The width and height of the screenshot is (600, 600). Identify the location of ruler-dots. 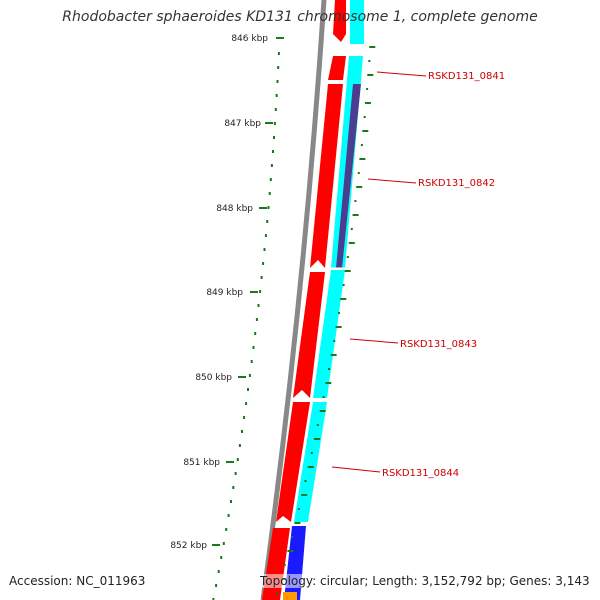
(246, 326).